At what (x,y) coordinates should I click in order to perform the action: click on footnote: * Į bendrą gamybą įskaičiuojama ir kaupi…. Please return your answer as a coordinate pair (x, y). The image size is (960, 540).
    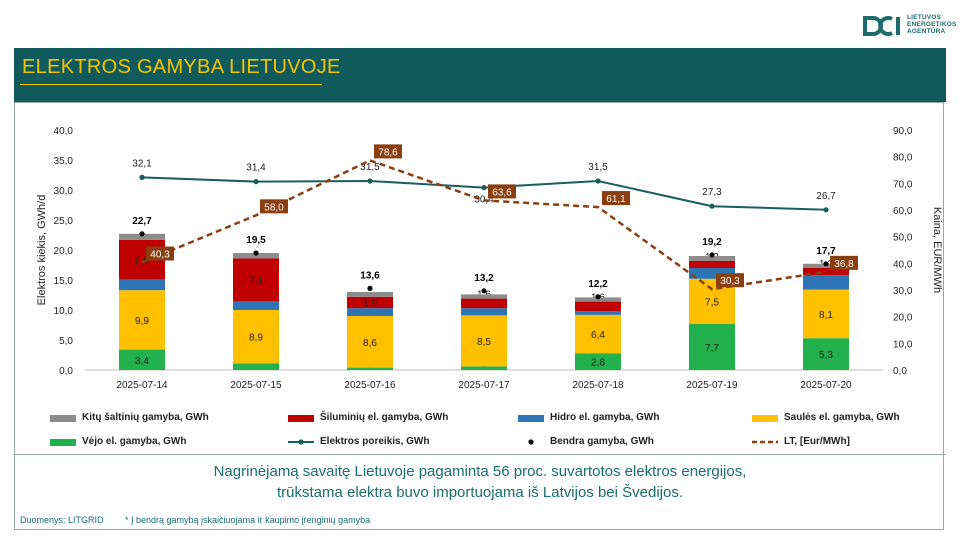
    Looking at the image, I should click on (248, 520).